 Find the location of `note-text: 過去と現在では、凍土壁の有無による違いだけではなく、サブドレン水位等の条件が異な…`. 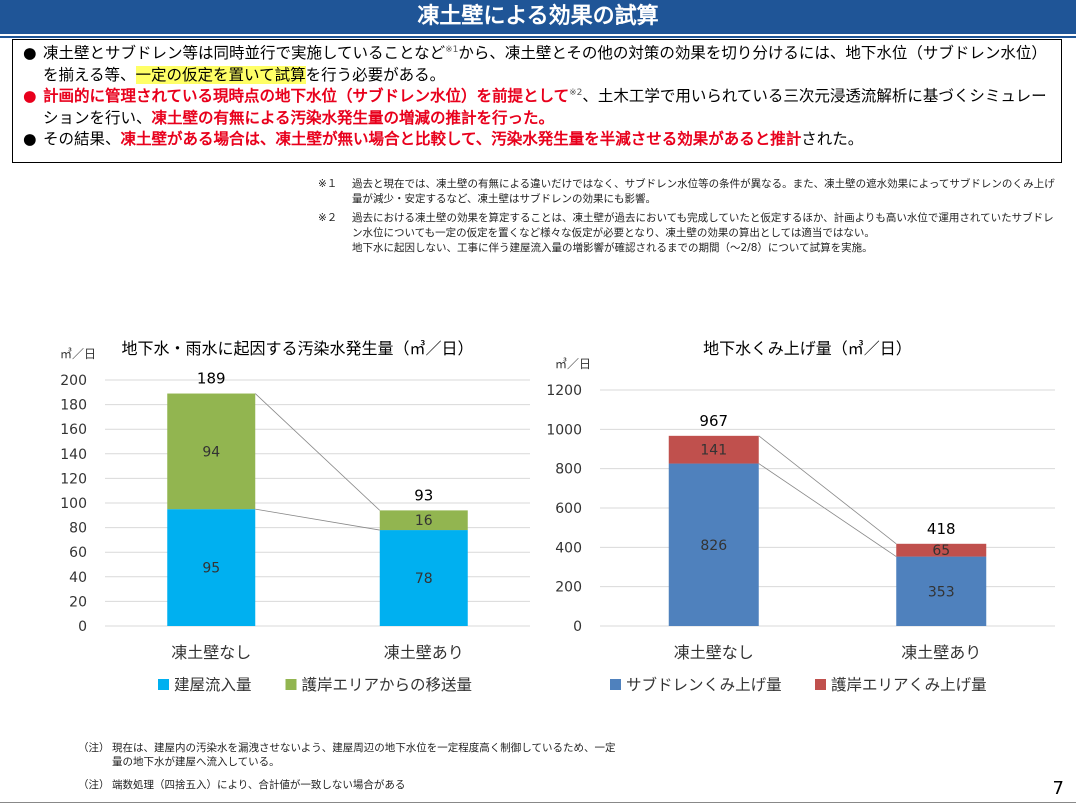

note-text: 過去と現在では、凍土壁の有無による違いだけではなく、サブドレン水位等の条件が異な… is located at coordinates (703, 191).